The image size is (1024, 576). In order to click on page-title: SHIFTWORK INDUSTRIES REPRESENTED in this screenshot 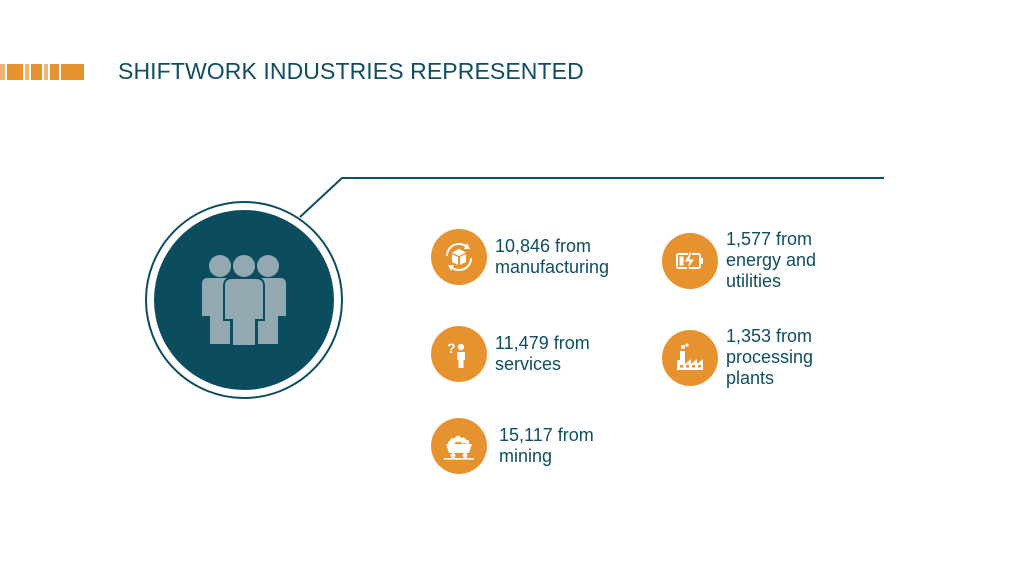, I will do `click(351, 71)`.